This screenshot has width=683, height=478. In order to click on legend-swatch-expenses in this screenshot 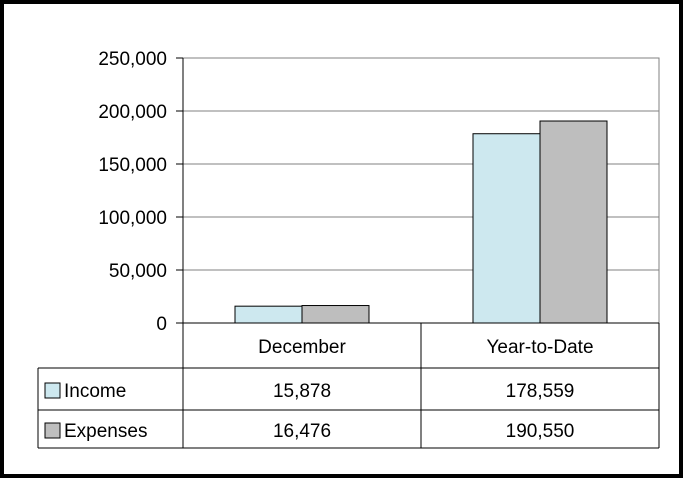, I will do `click(52, 430)`.